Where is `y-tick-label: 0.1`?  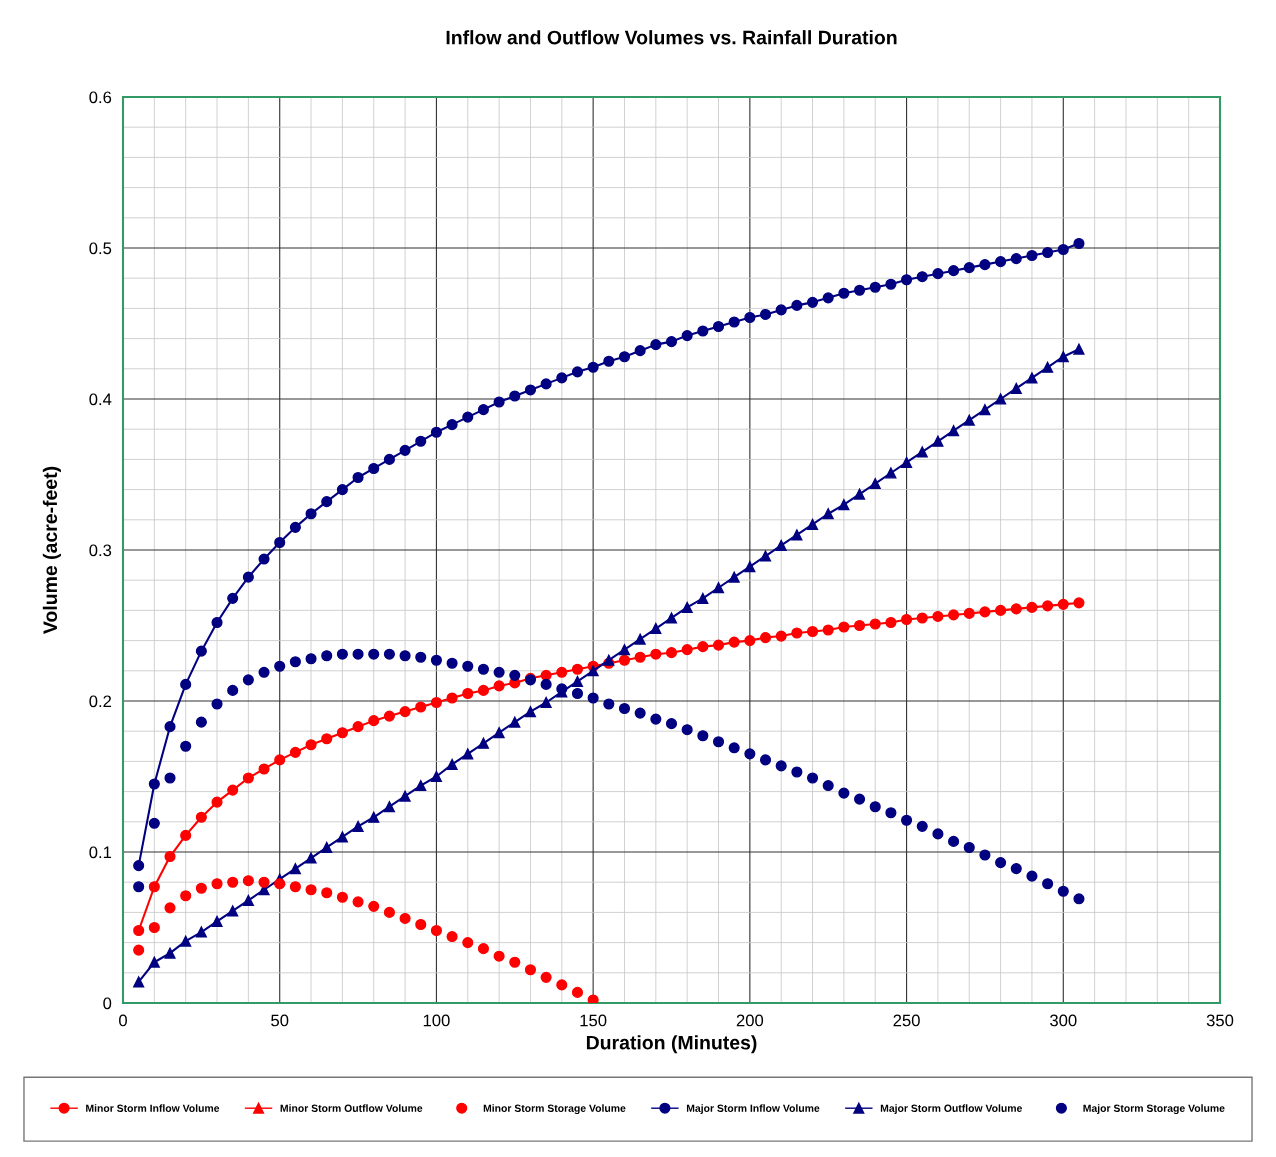
y-tick-label: 0.1 is located at coordinates (100, 852).